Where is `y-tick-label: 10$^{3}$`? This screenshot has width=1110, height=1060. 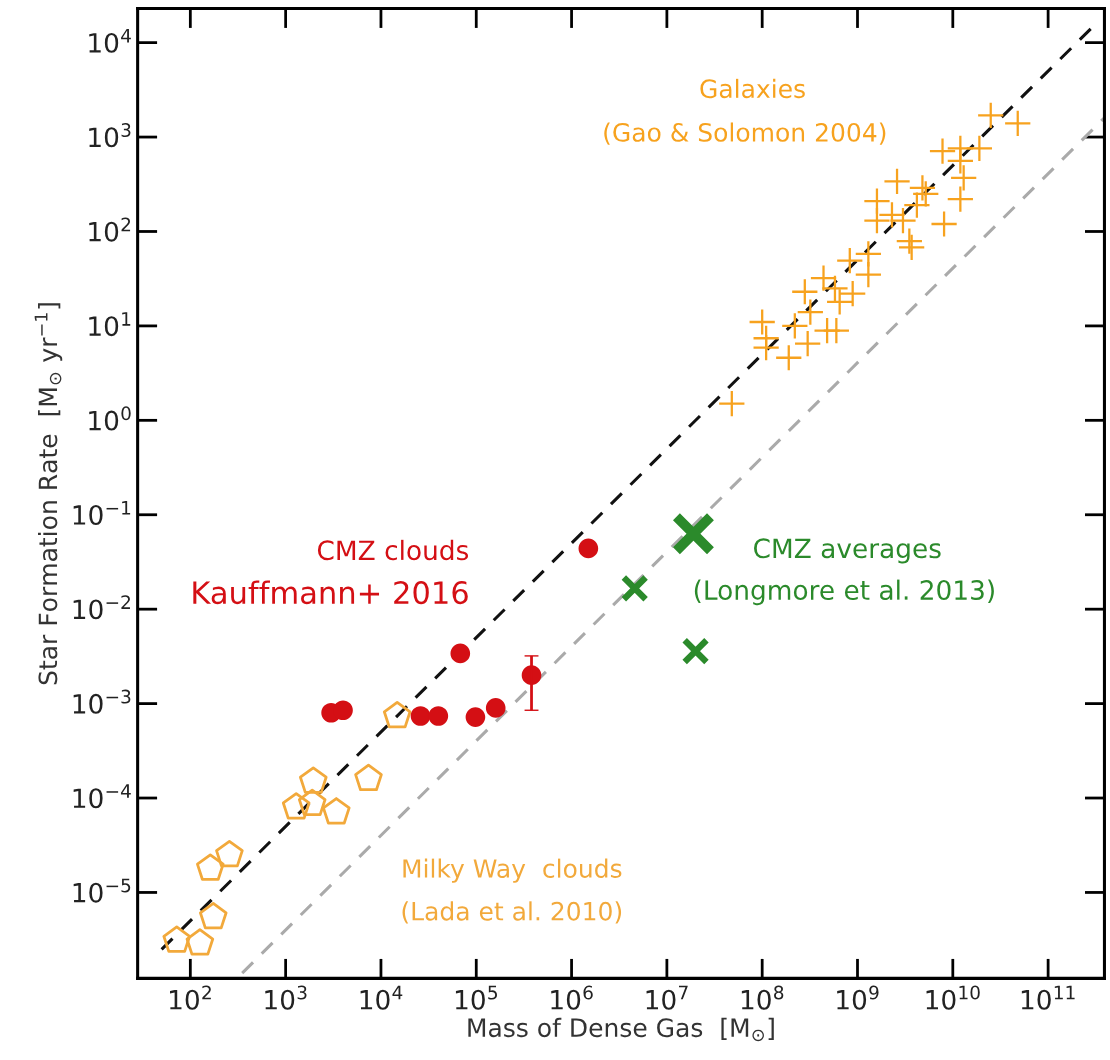 y-tick-label: 10$^{3}$ is located at coordinates (110, 135).